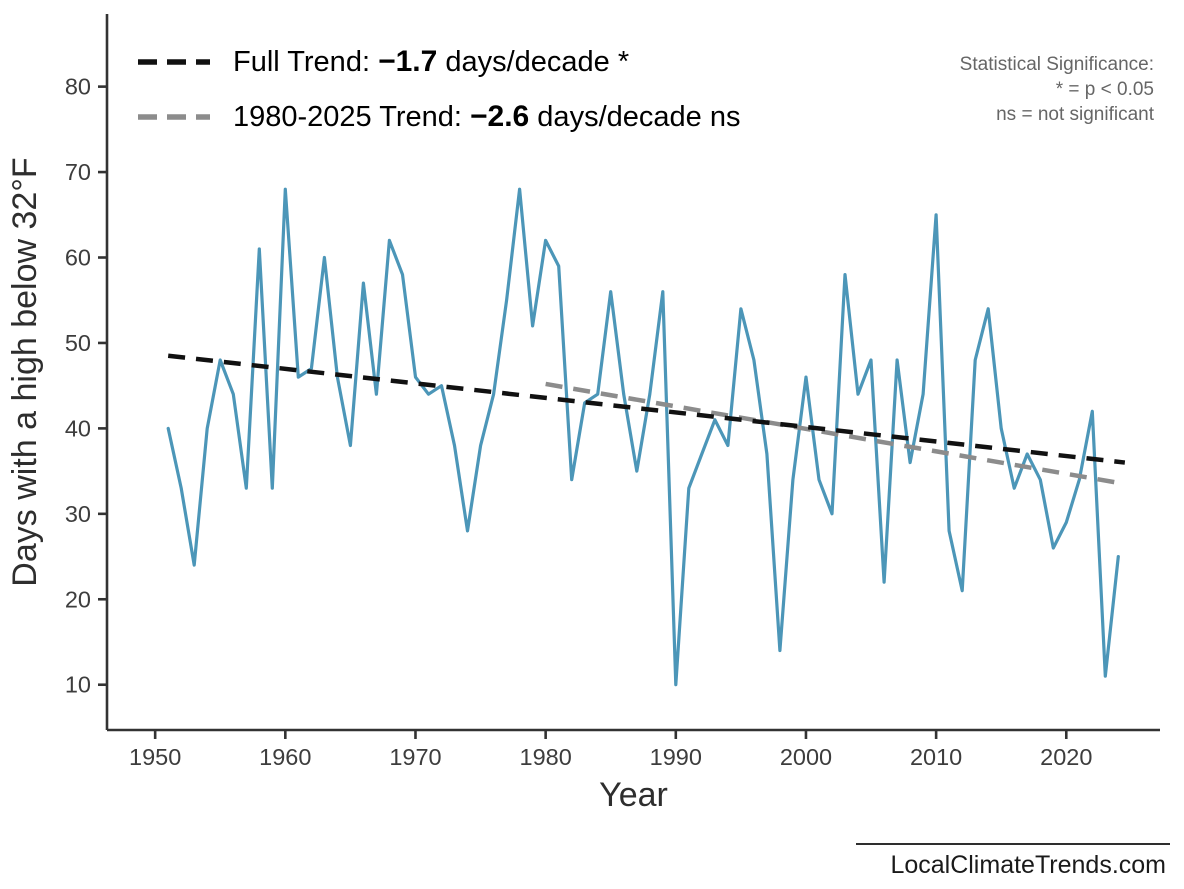  I want to click on legend-recent-trend-value: −2.6, so click(500, 116).